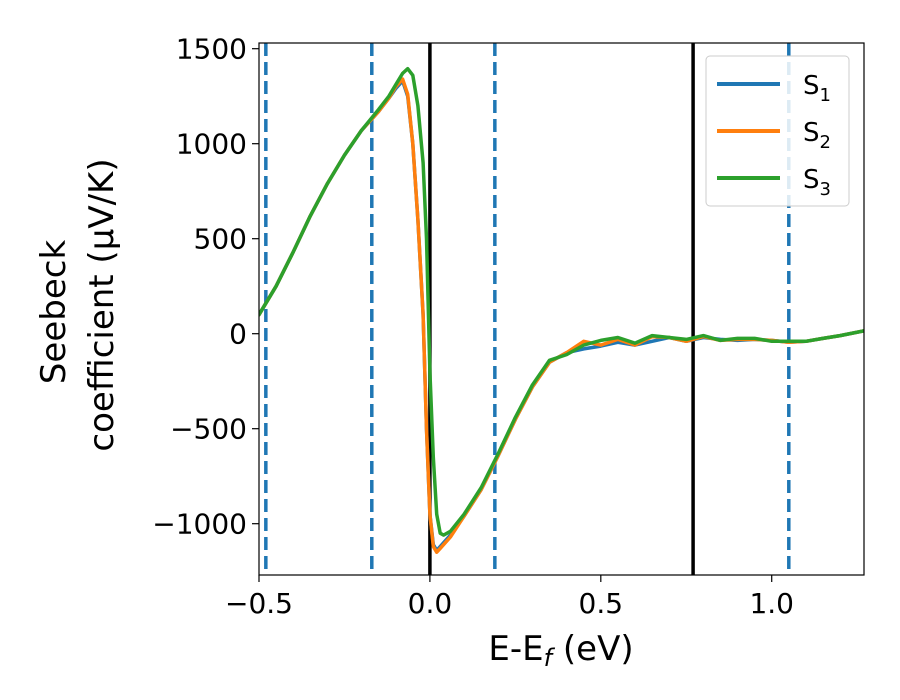 The height and width of the screenshot is (700, 900). Describe the element at coordinates (238, 334) in the screenshot. I see `y-tick-label: 0` at that location.